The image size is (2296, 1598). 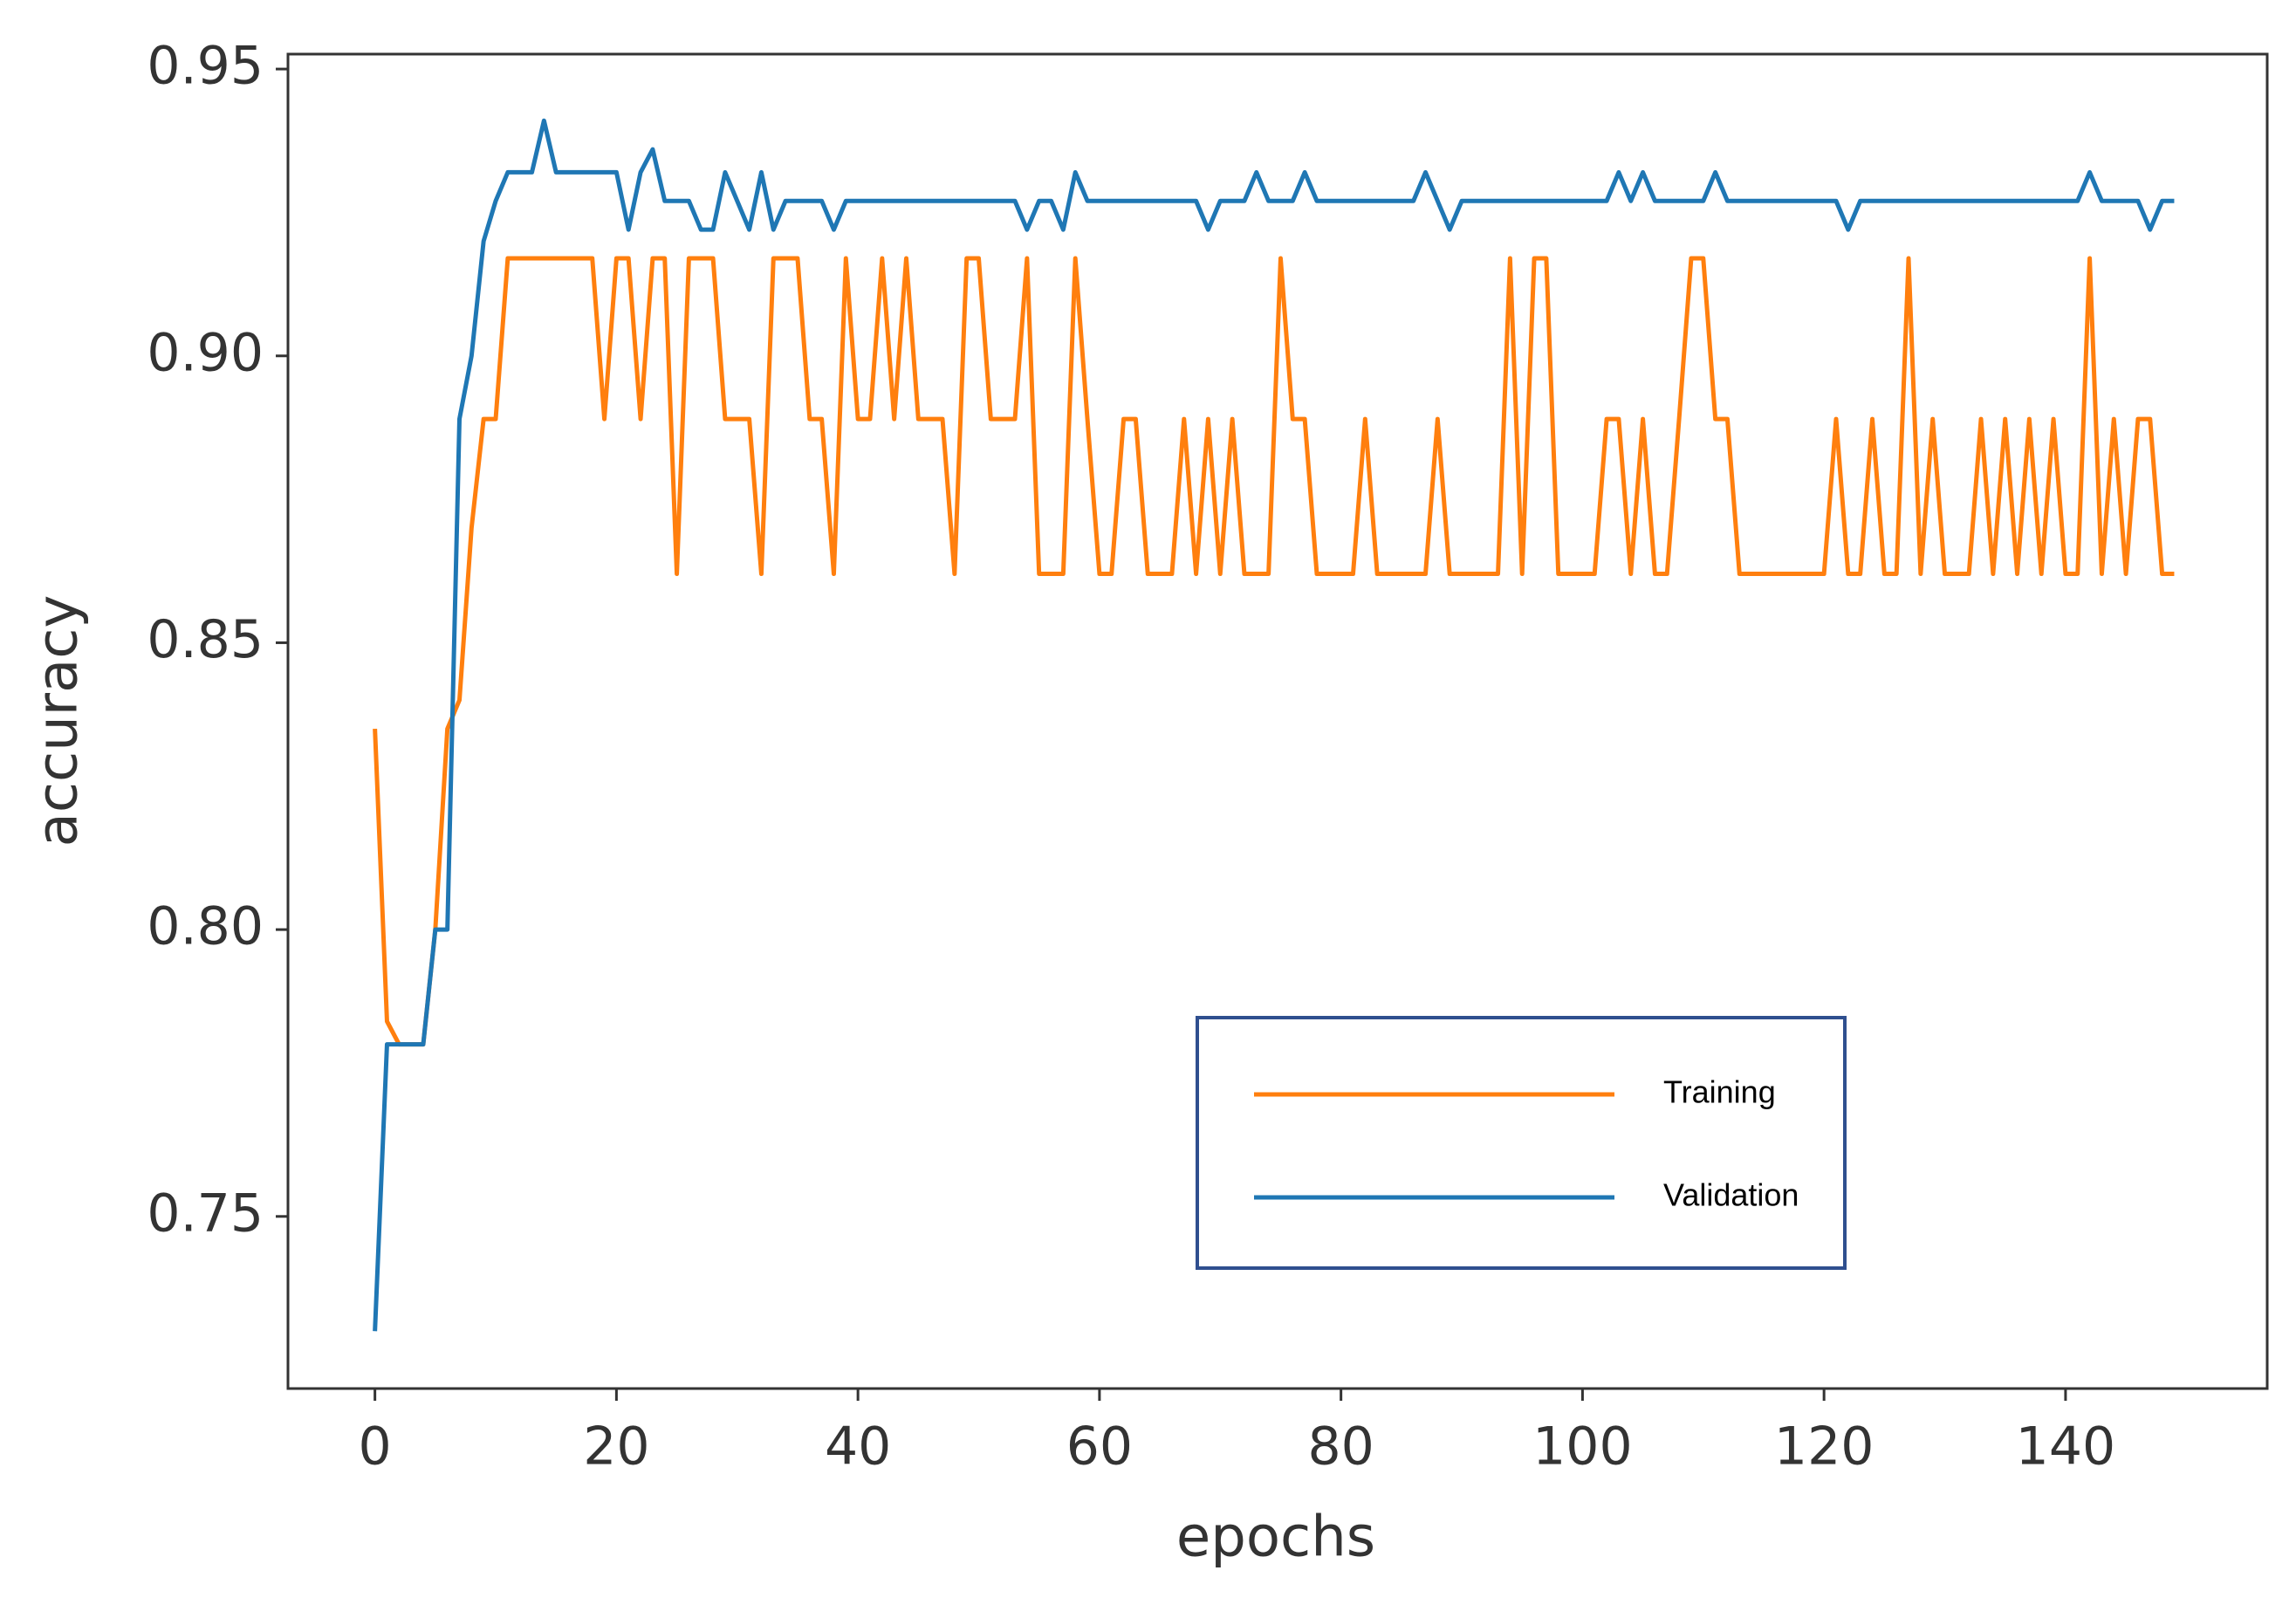 I want to click on x-tick-label: 0, so click(x=375, y=1447).